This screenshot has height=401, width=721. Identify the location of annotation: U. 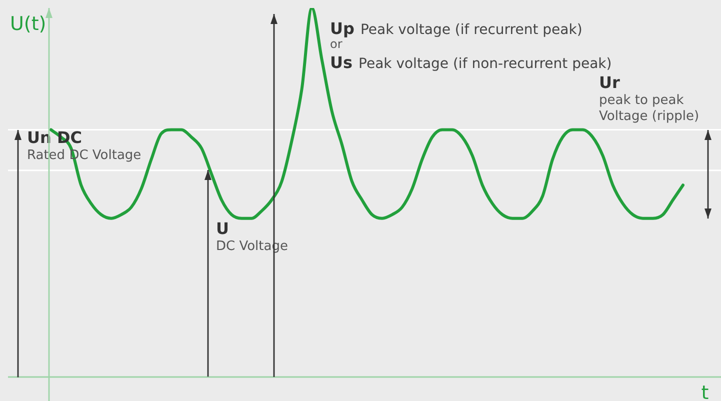
(222, 228).